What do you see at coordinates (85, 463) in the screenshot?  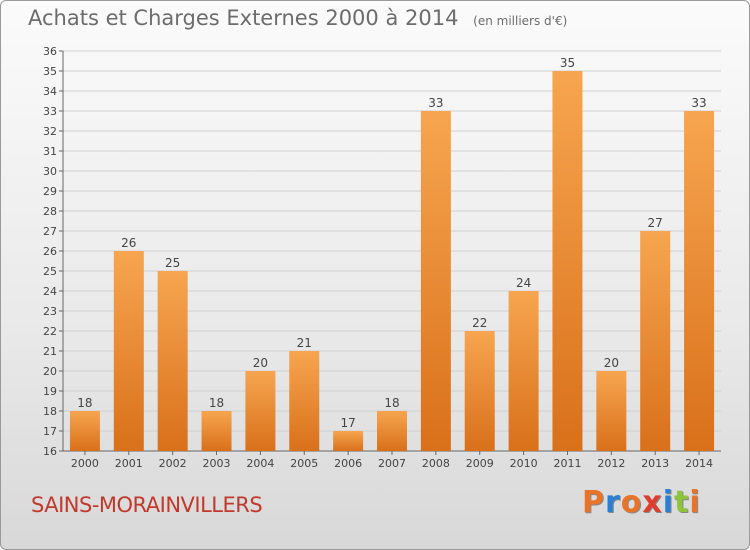 I see `x-tick-label: 2000` at bounding box center [85, 463].